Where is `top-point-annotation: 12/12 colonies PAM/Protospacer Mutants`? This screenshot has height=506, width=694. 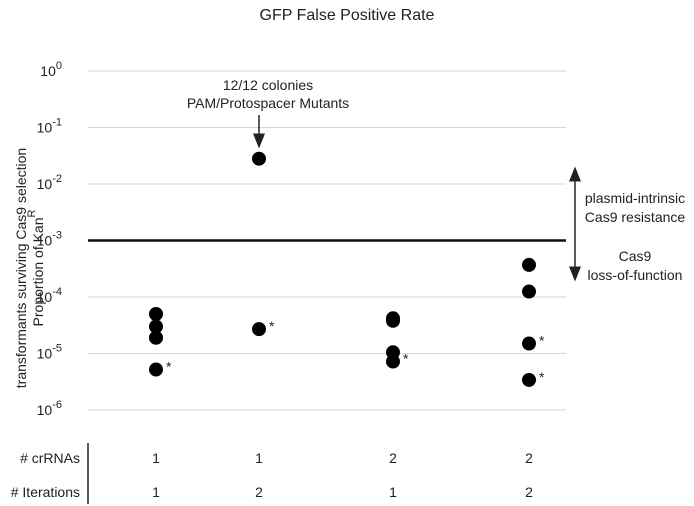
top-point-annotation: 12/12 colonies PAM/Protospacer Mutants is located at coordinates (268, 113).